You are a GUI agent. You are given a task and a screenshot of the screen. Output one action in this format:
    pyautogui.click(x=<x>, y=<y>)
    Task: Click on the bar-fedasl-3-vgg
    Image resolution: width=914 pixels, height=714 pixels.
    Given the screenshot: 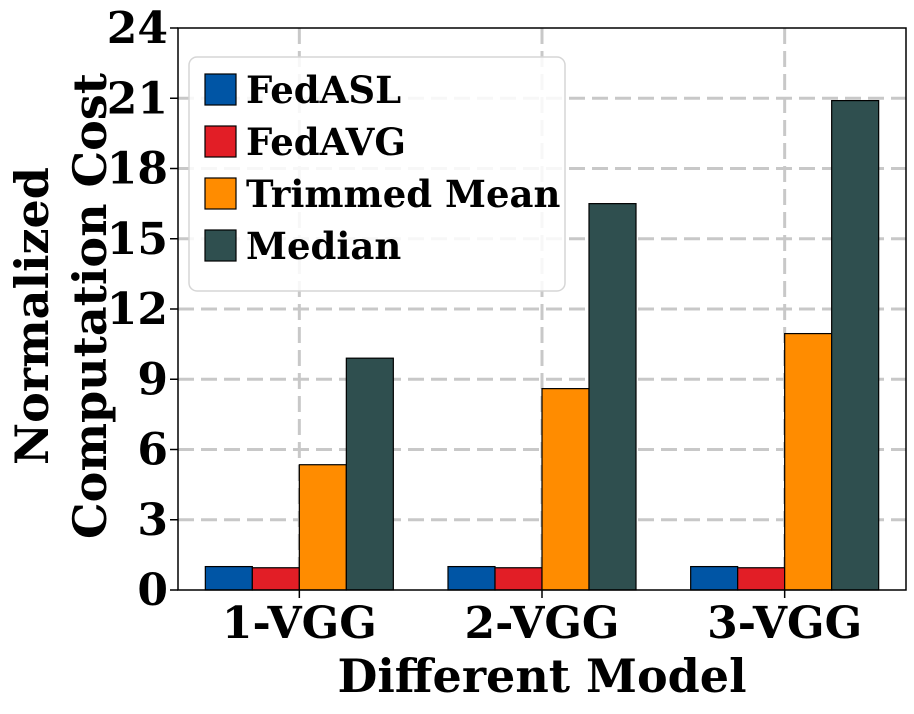 What is the action you would take?
    pyautogui.click(x=714, y=578)
    